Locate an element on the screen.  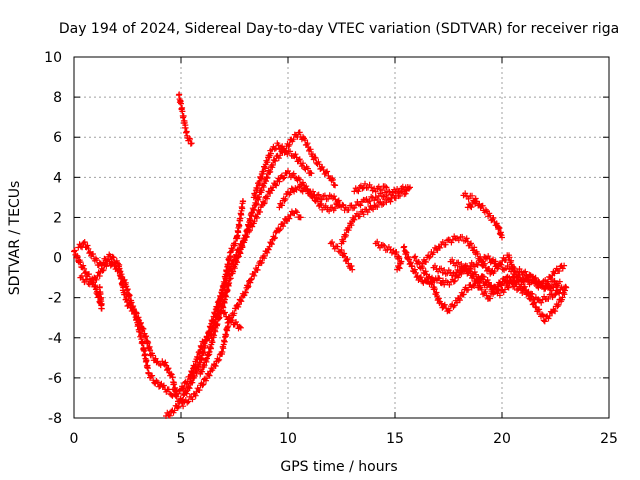
y-tick-label: -2 is located at coordinates (55, 299).